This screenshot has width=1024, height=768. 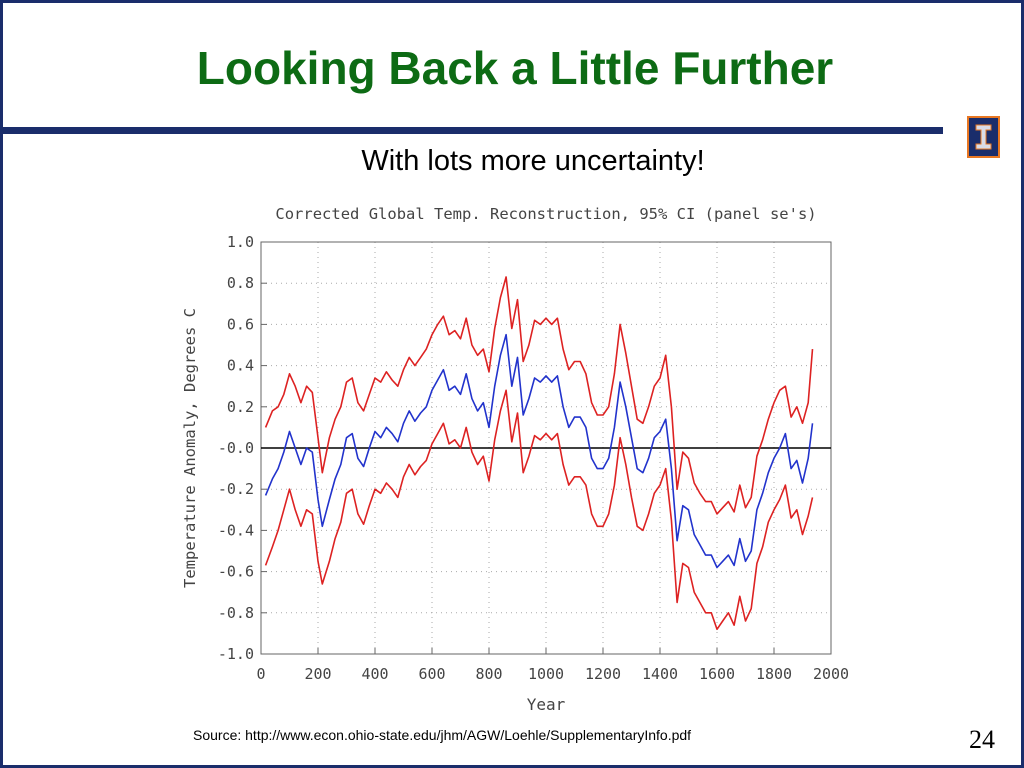 What do you see at coordinates (660, 674) in the screenshot?
I see `x-tick-label: 1400` at bounding box center [660, 674].